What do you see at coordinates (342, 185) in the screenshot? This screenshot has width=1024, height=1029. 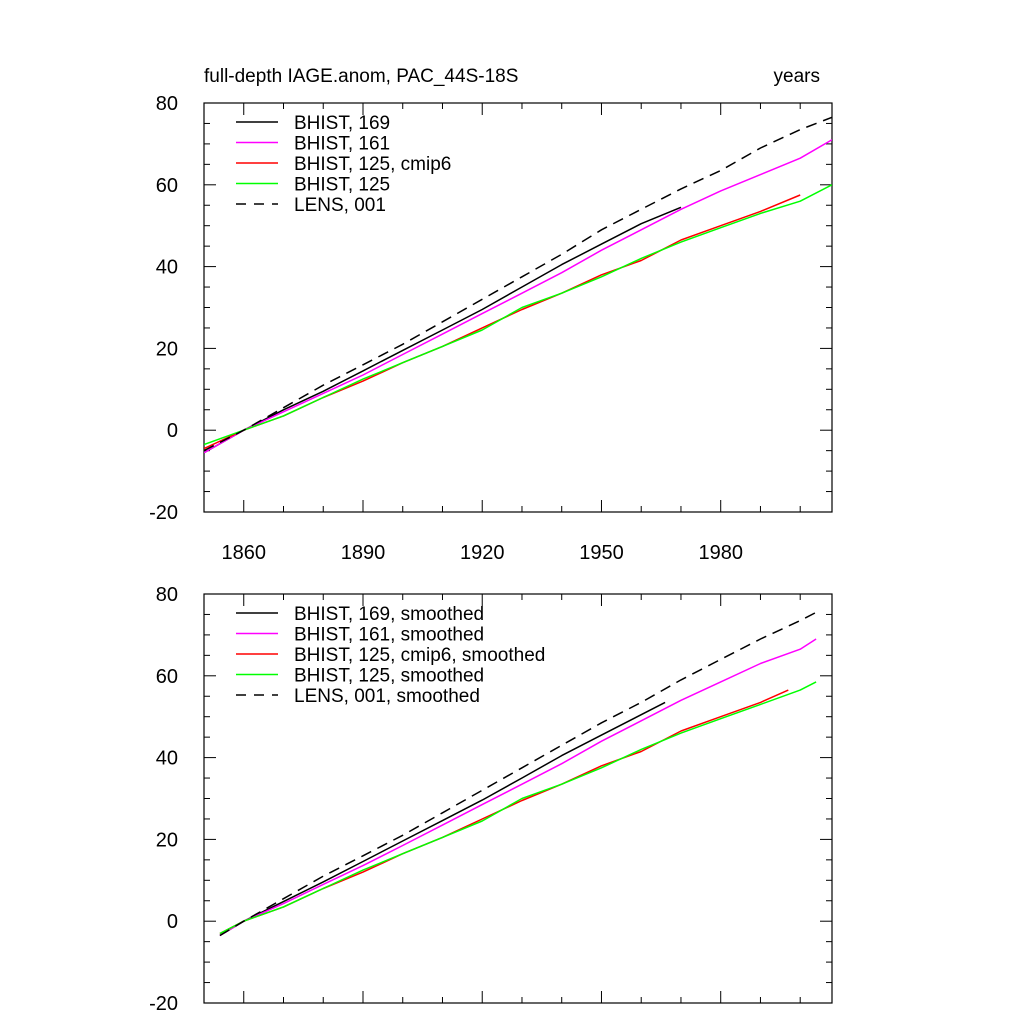 I see `legend-label: BHIST, 125` at bounding box center [342, 185].